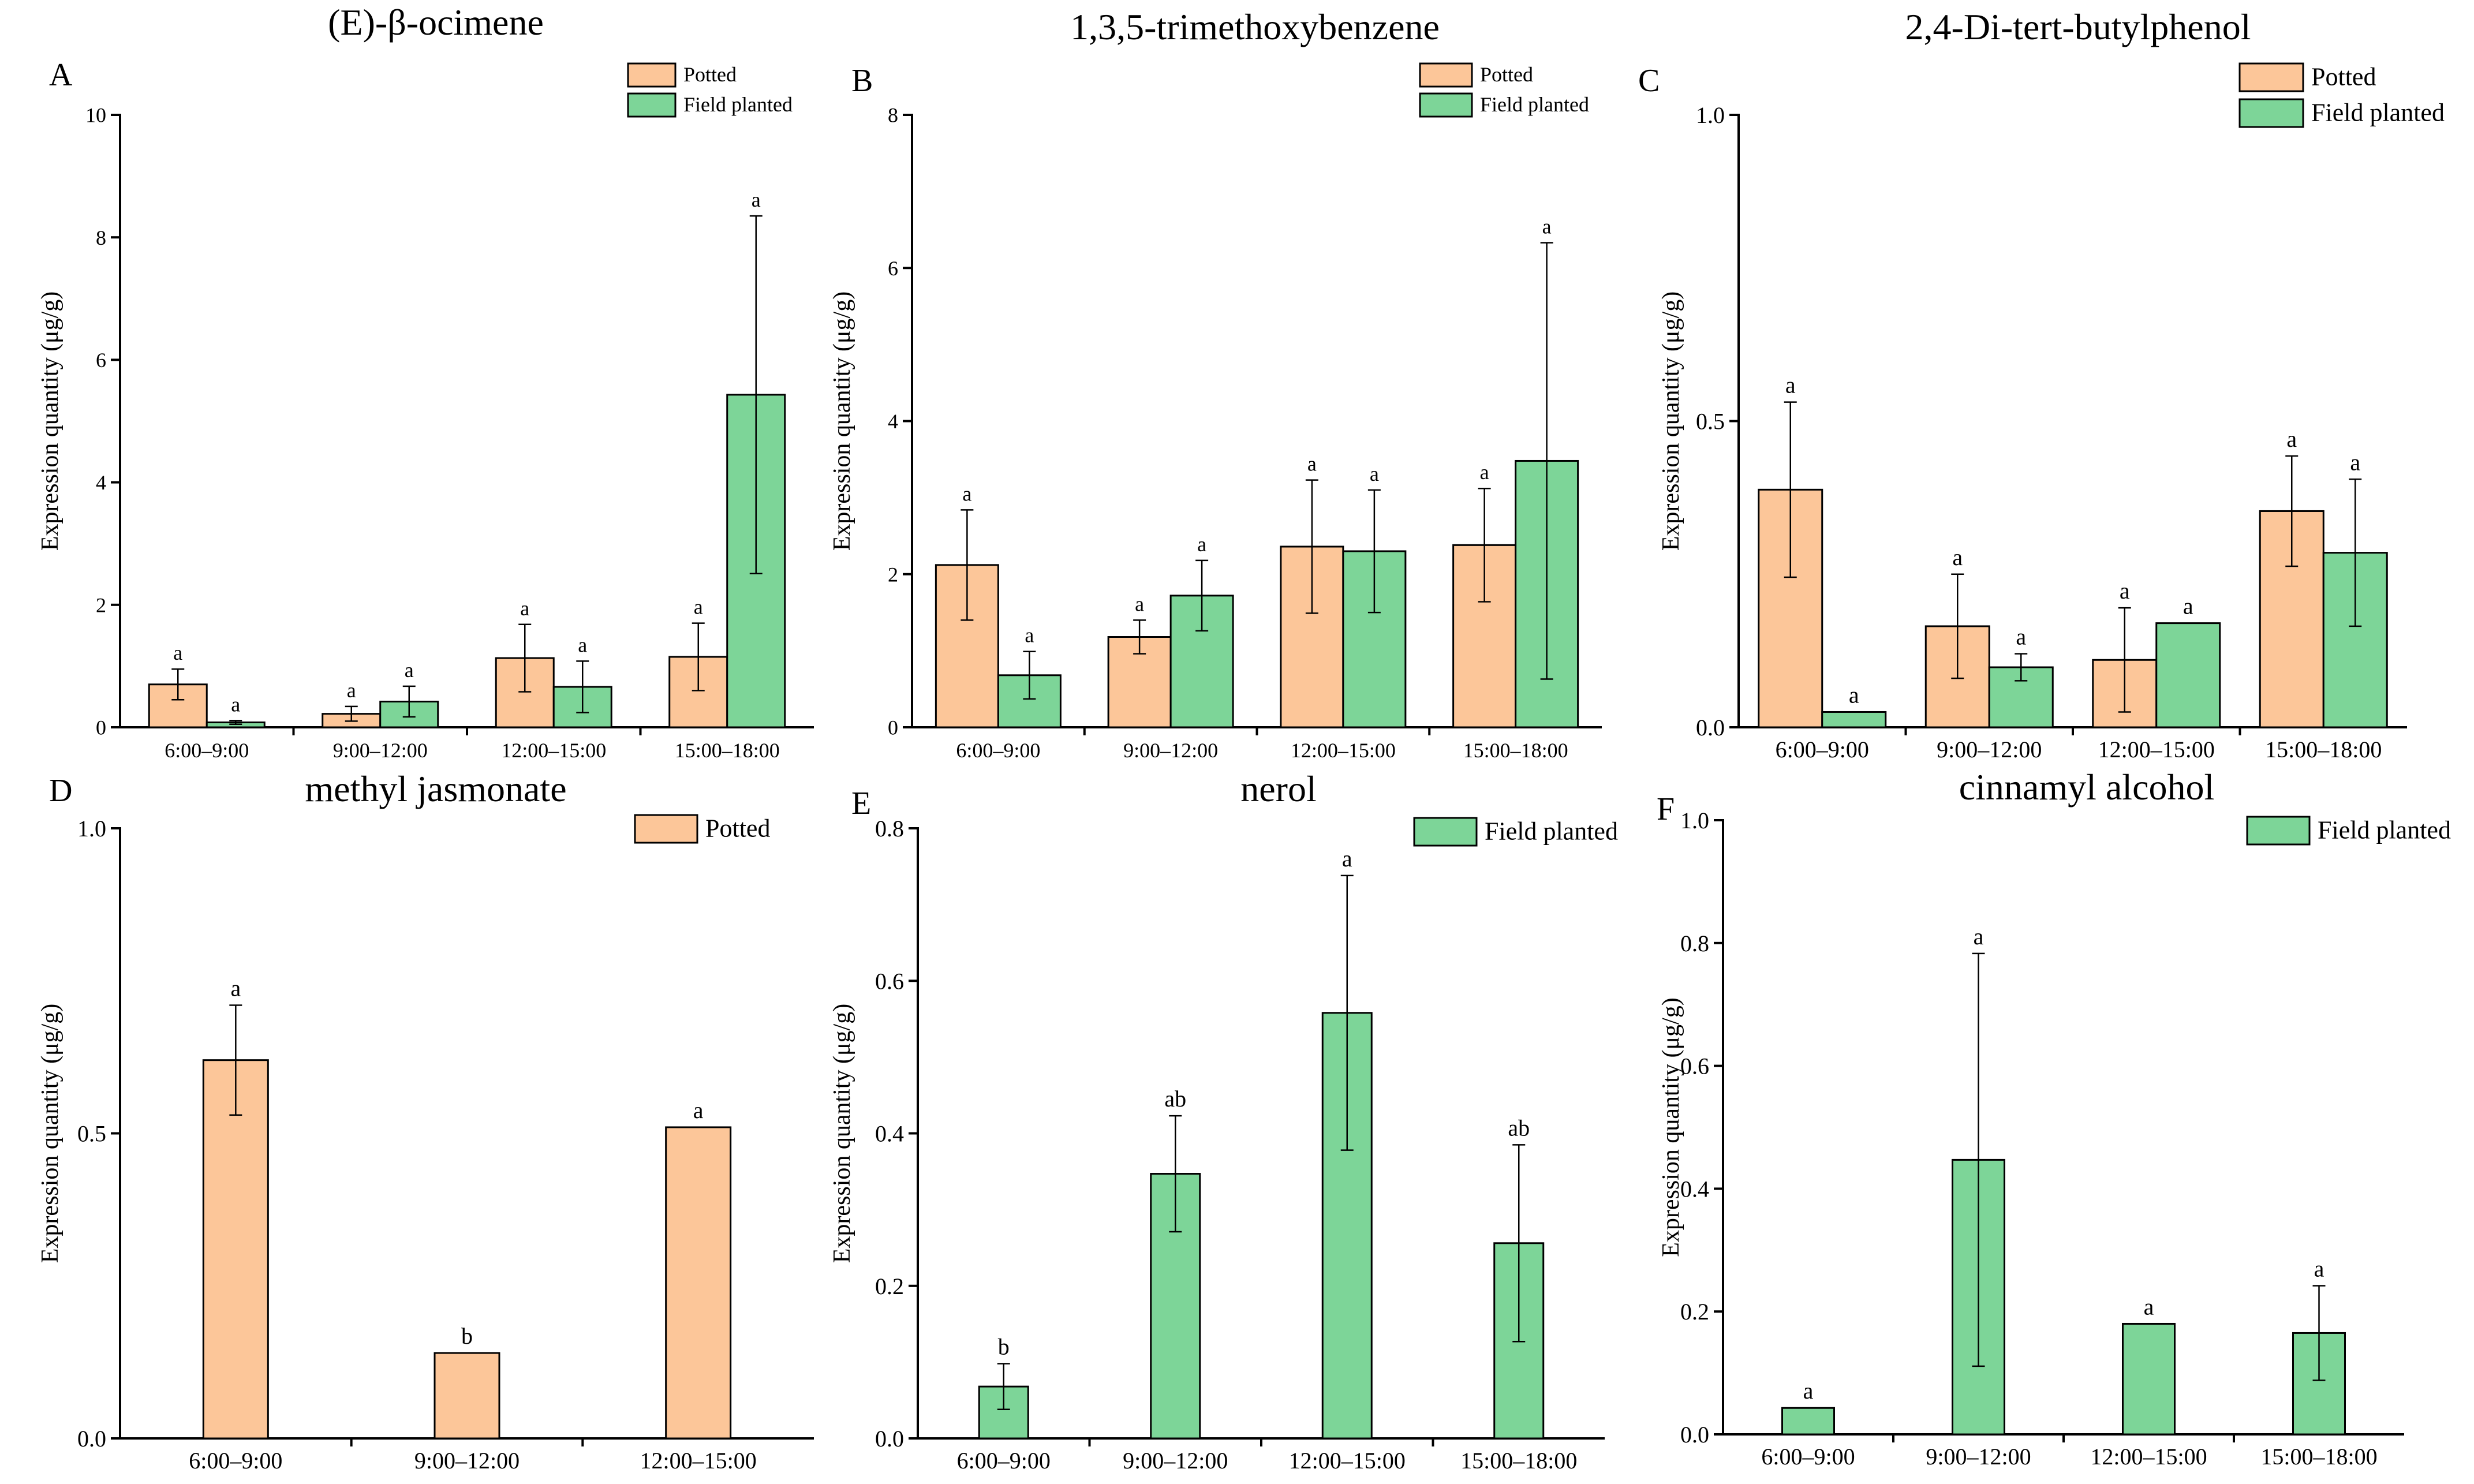 The height and width of the screenshot is (1484, 2474). I want to click on panel-letter: B, so click(862, 81).